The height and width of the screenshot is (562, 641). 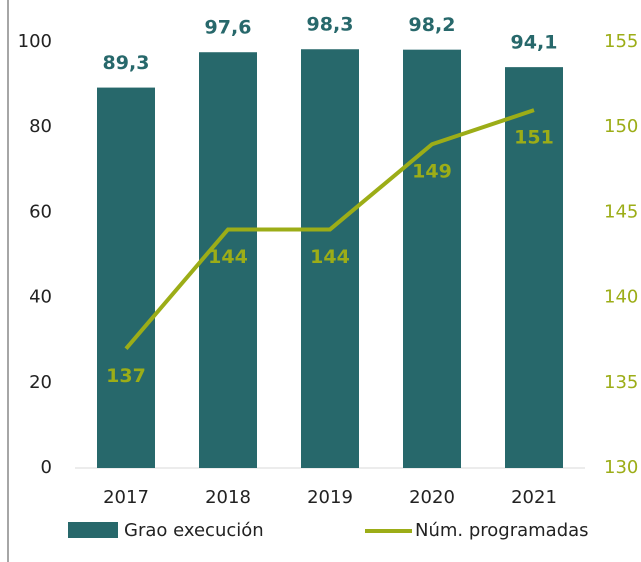 I want to click on y-tick-label: 40, so click(x=40, y=297).